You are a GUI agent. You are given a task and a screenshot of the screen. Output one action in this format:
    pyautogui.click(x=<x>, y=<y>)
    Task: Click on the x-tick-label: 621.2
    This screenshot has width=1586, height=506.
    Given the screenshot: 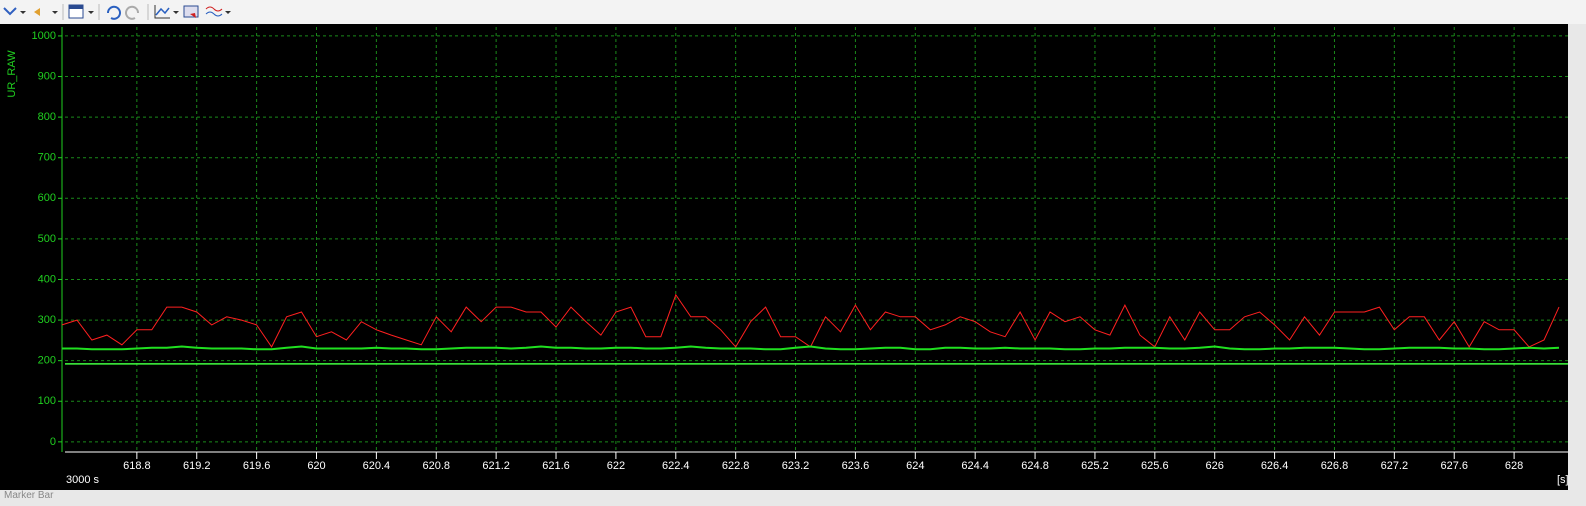 What is the action you would take?
    pyautogui.click(x=496, y=466)
    